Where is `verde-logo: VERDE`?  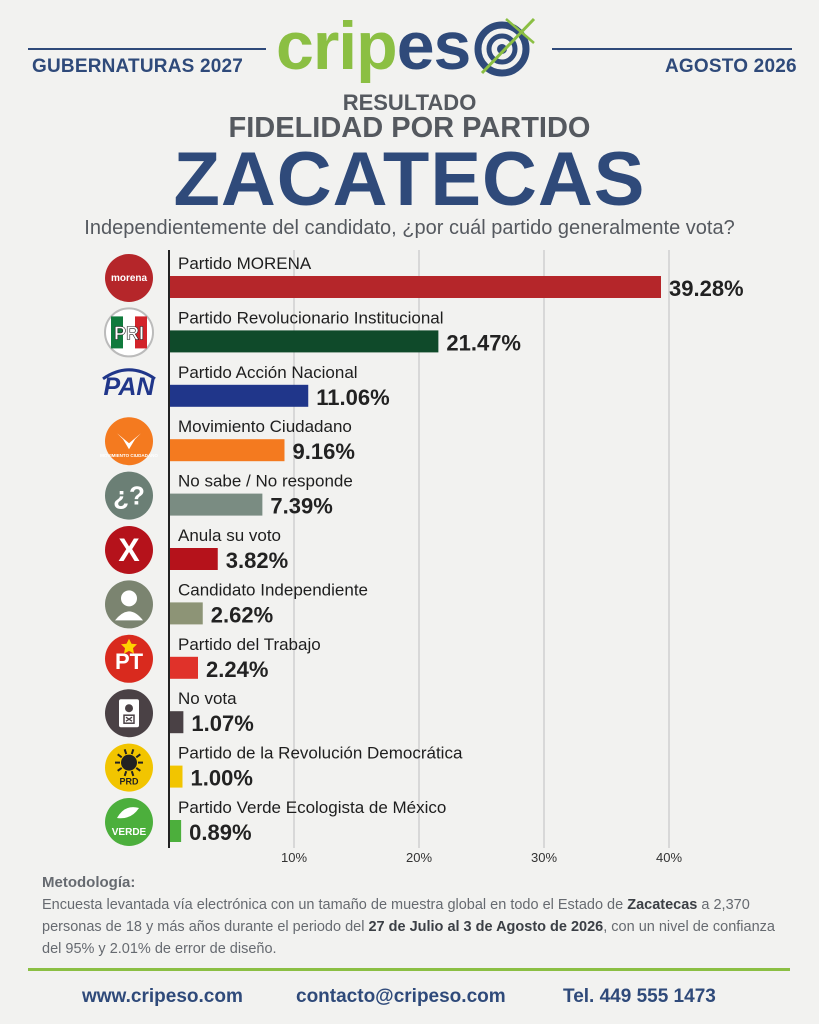 verde-logo: VERDE is located at coordinates (129, 822).